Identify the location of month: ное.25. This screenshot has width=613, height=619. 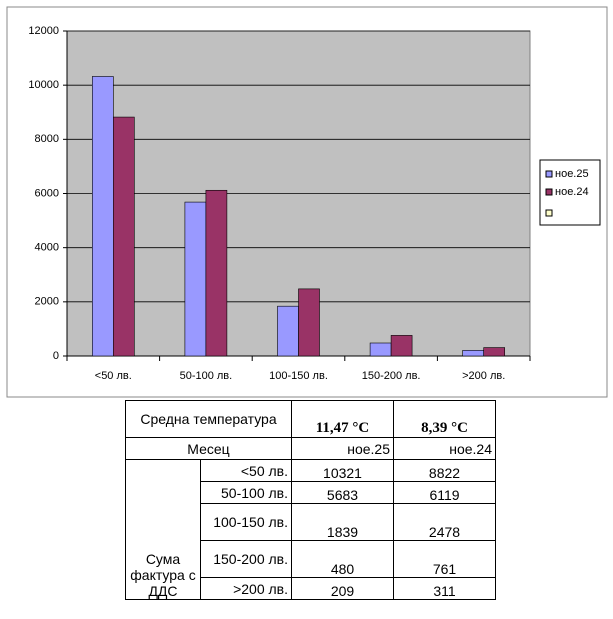
(342, 448).